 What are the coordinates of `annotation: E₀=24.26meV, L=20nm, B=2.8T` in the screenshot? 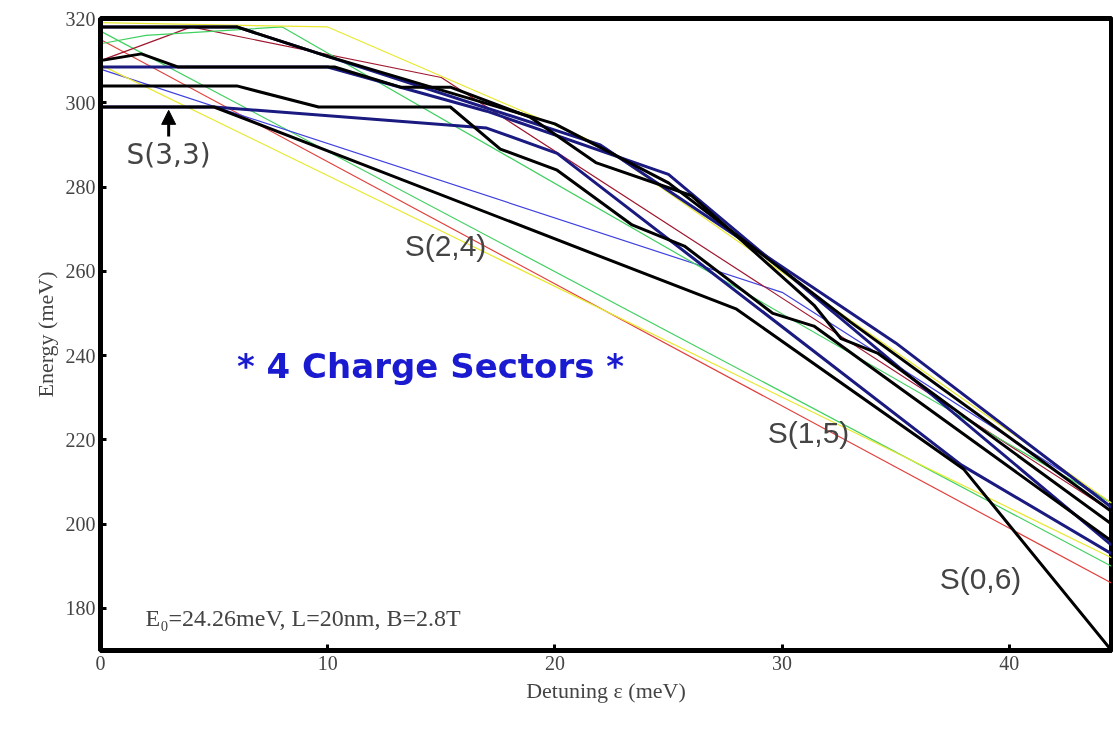 It's located at (303, 617).